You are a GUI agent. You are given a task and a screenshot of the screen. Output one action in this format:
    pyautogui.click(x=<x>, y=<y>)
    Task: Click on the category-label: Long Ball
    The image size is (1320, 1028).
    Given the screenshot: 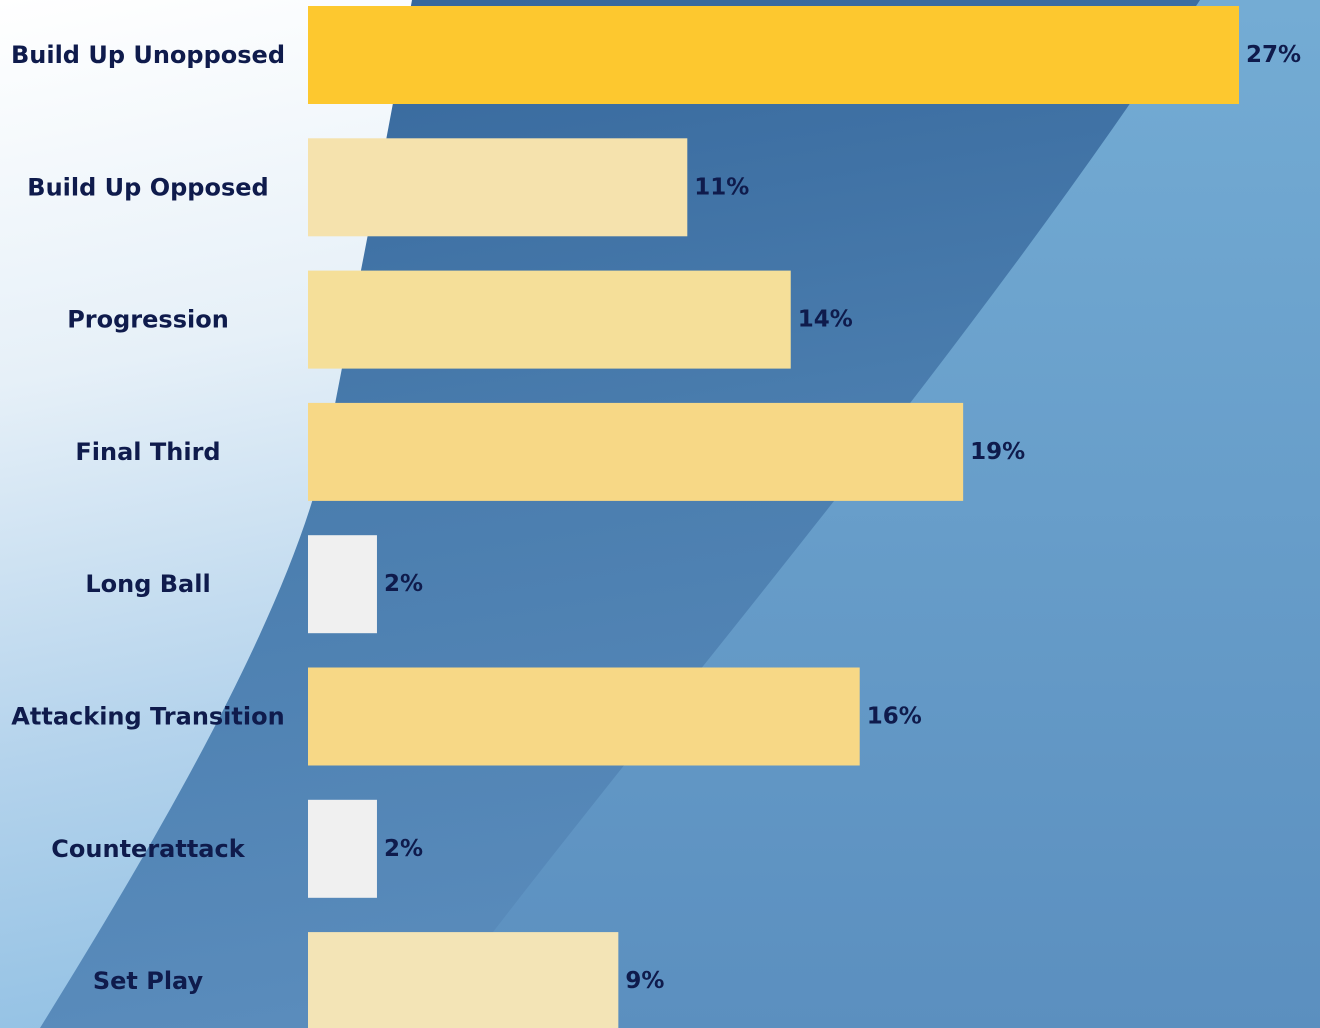 What is the action you would take?
    pyautogui.click(x=147, y=584)
    